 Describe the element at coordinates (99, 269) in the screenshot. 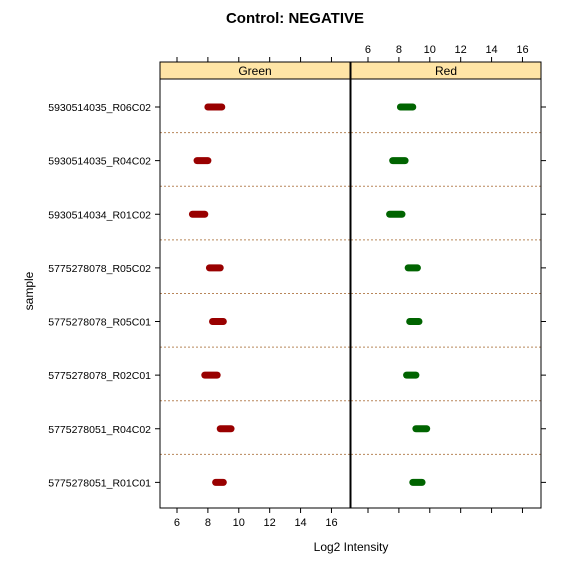

I see `category-label: 5775278078_R05C02` at that location.